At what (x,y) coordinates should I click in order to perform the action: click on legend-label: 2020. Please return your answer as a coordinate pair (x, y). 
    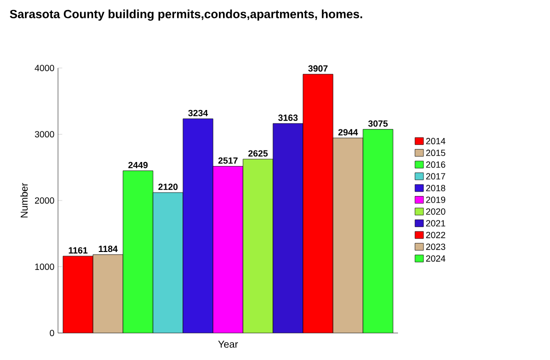
    Looking at the image, I should click on (436, 211).